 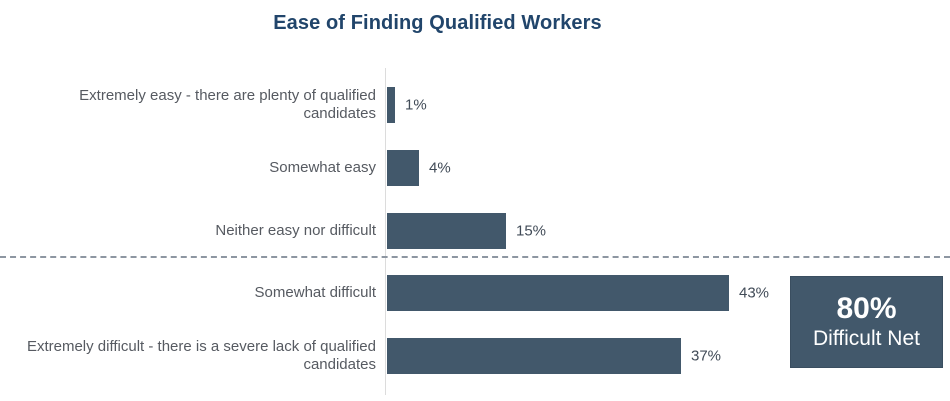 What do you see at coordinates (295, 230) in the screenshot?
I see `category-label-neither: Neither easy nor difficult` at bounding box center [295, 230].